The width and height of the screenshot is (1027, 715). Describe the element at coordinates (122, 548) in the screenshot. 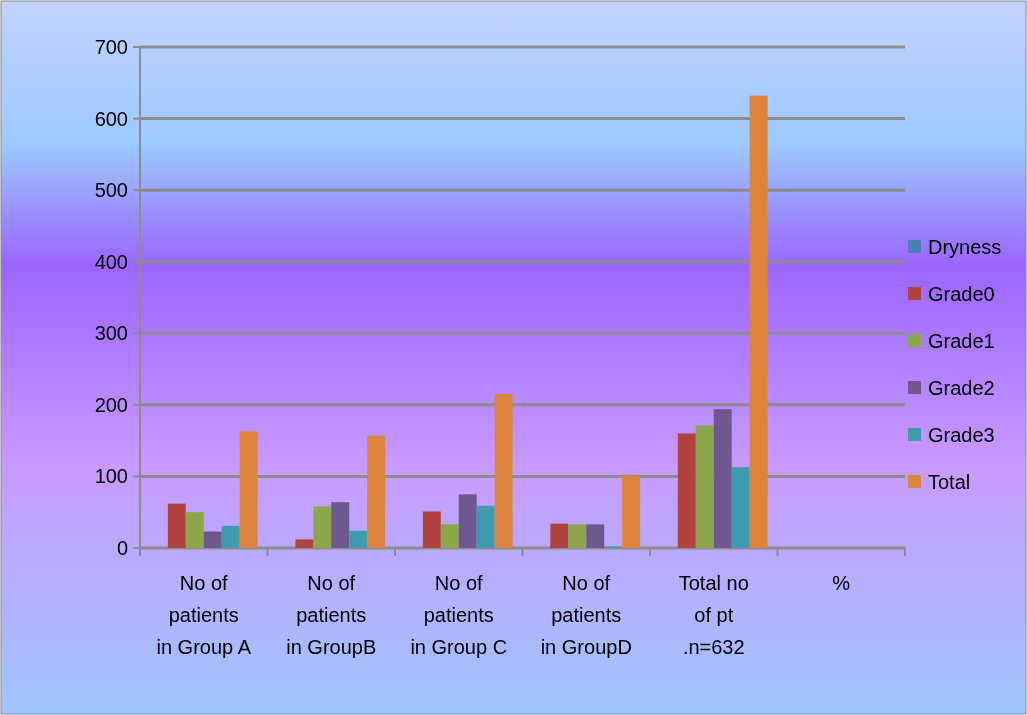

I see `y-tick-label: 0` at that location.